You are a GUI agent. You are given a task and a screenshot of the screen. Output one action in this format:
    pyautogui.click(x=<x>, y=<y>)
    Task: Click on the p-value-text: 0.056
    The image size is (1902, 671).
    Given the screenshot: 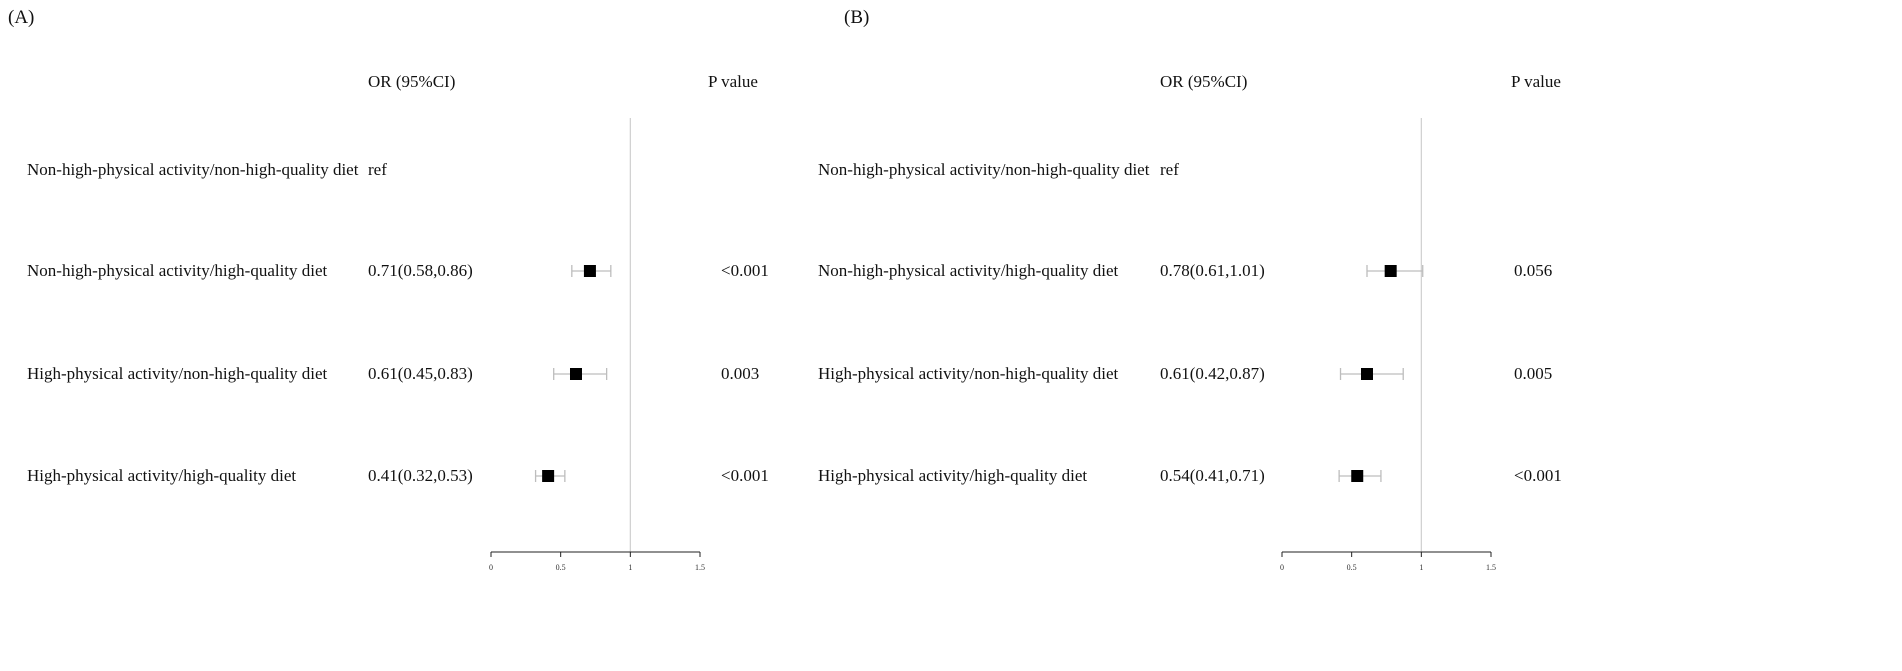 What is the action you would take?
    pyautogui.click(x=1533, y=270)
    